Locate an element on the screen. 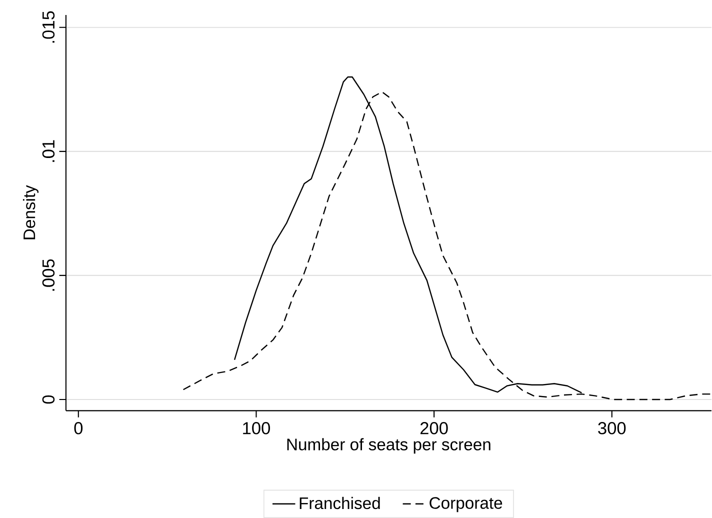 The height and width of the screenshot is (518, 712). y-tick-label: .01 is located at coordinates (48, 151).